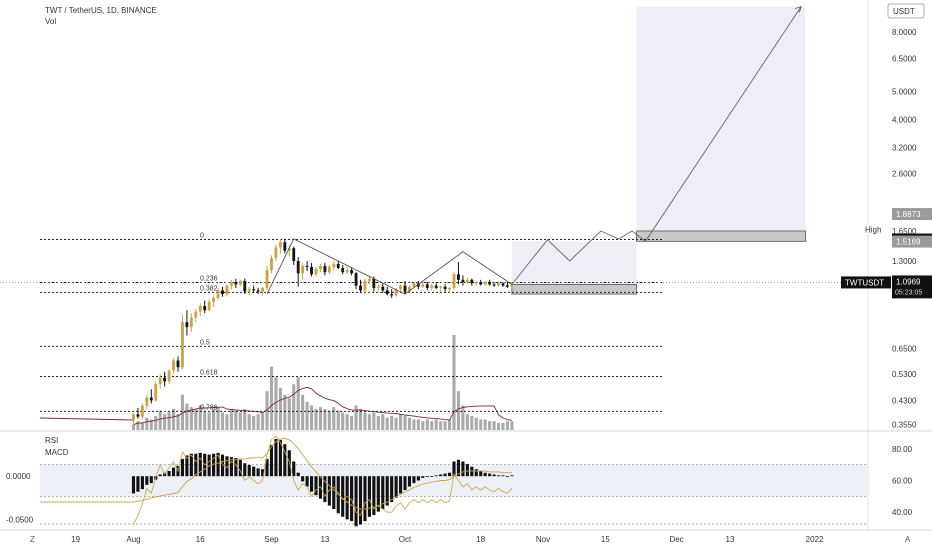 This screenshot has width=932, height=555. Describe the element at coordinates (480, 539) in the screenshot. I see `time-axis-tick: 18` at that location.